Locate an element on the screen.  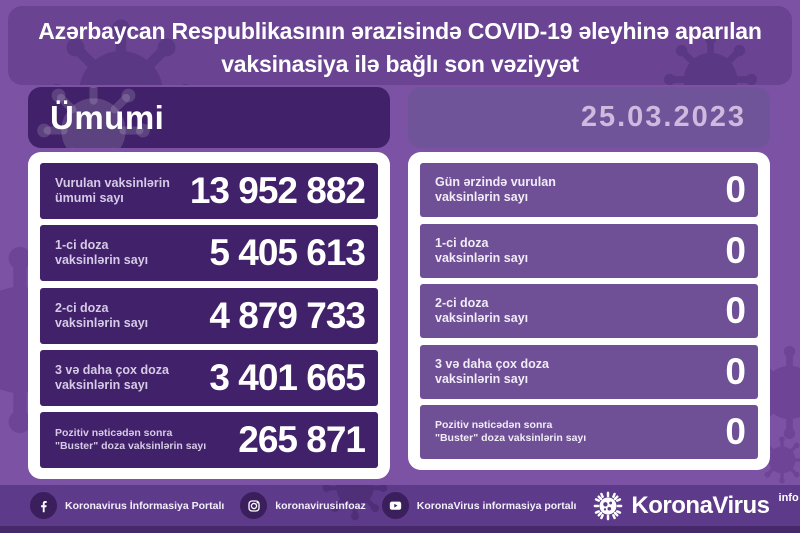
facebook-handle: Koronavirus İnformasiya Portalı is located at coordinates (127, 505).